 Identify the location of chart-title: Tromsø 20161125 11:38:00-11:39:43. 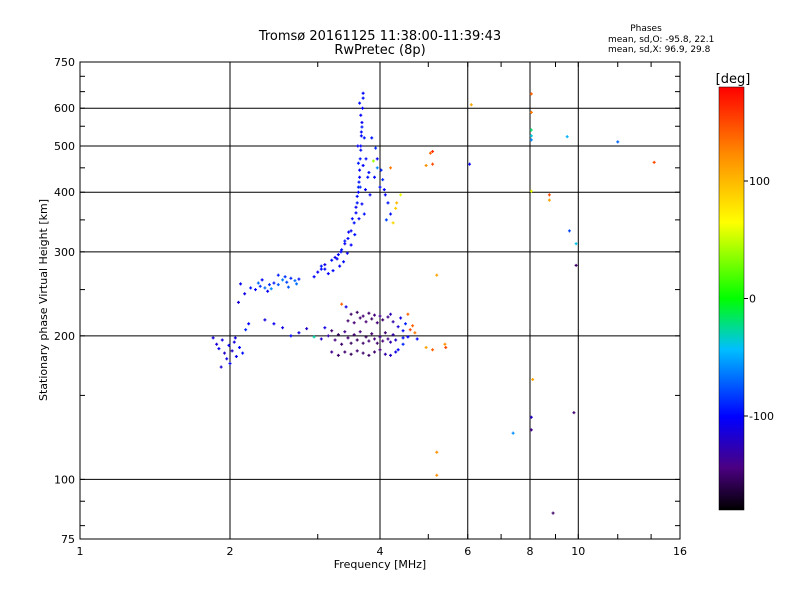
(379, 36).